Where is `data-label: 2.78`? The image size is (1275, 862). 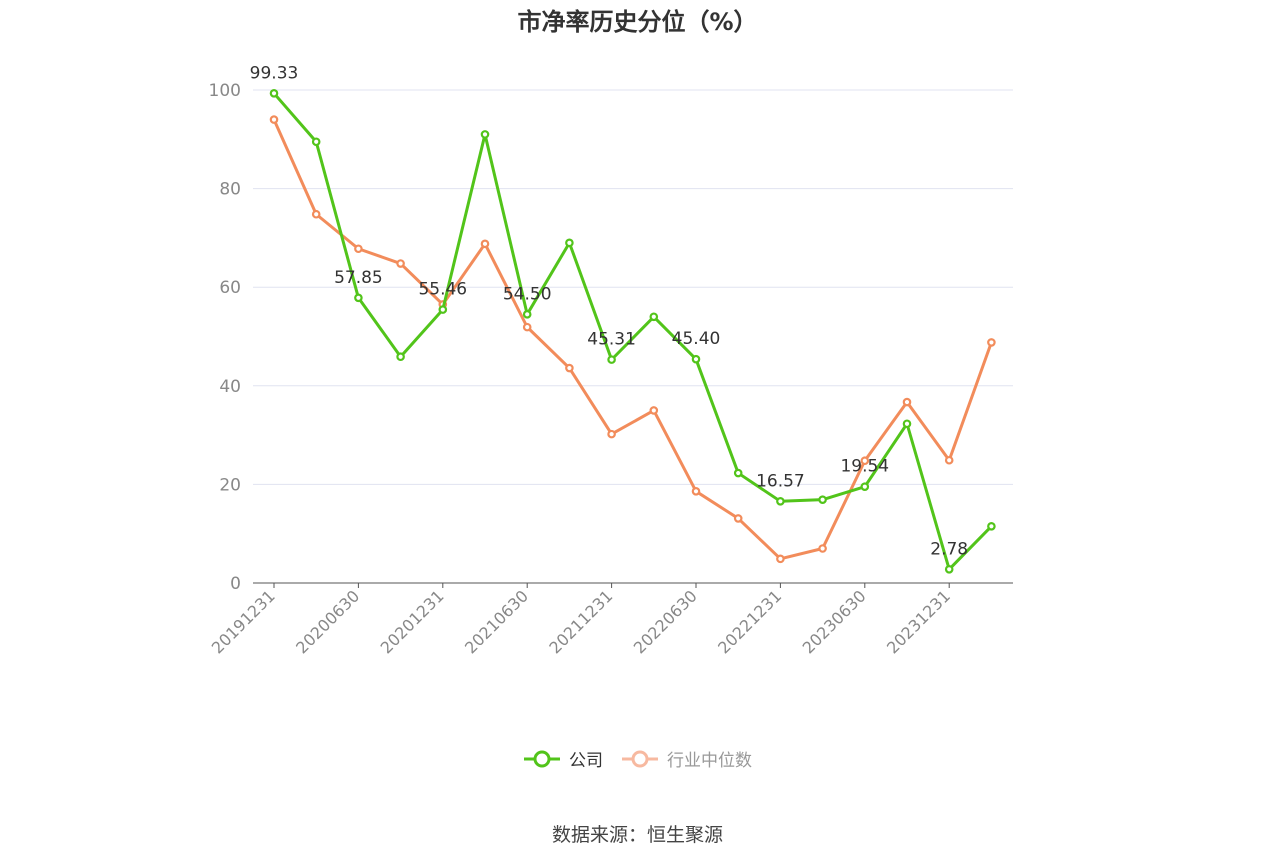
data-label: 2.78 is located at coordinates (949, 549).